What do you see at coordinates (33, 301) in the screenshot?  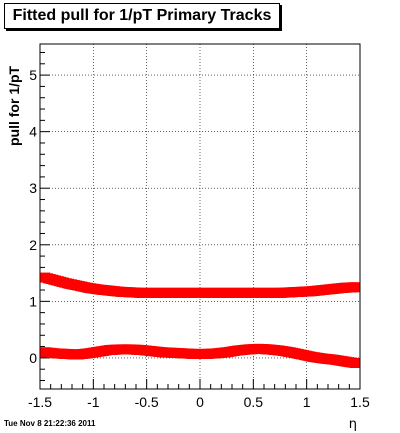 I see `y-tick-label: 1` at bounding box center [33, 301].